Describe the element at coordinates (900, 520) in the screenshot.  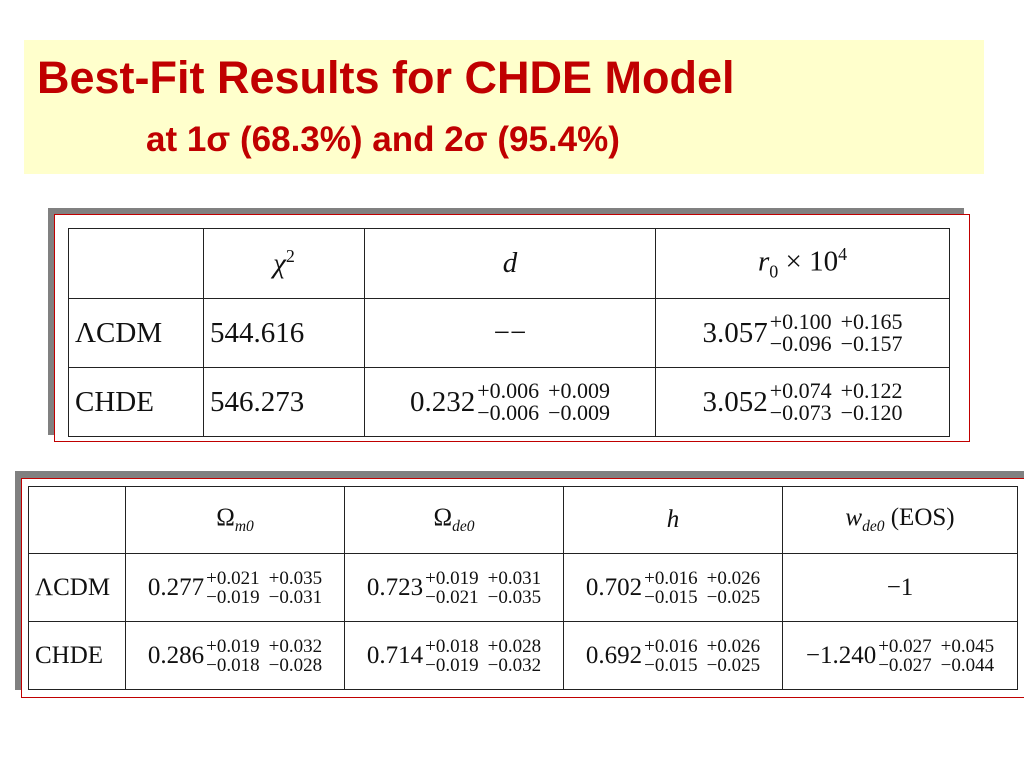
I see `header-w-de0: wde0 (EOS)` at that location.